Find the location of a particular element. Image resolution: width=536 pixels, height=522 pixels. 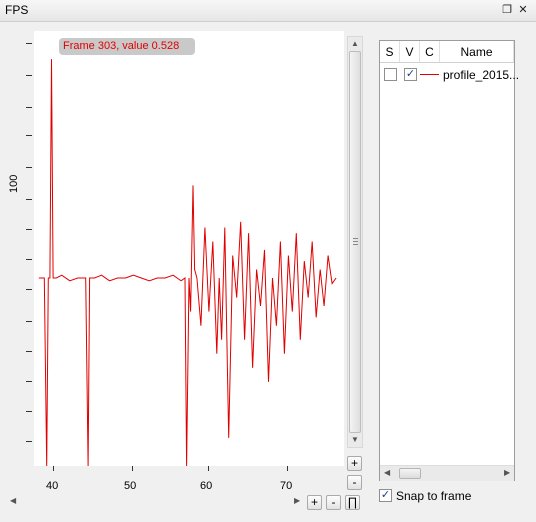

vertical-scrollbar: ▲ ▼ is located at coordinates (355, 242).